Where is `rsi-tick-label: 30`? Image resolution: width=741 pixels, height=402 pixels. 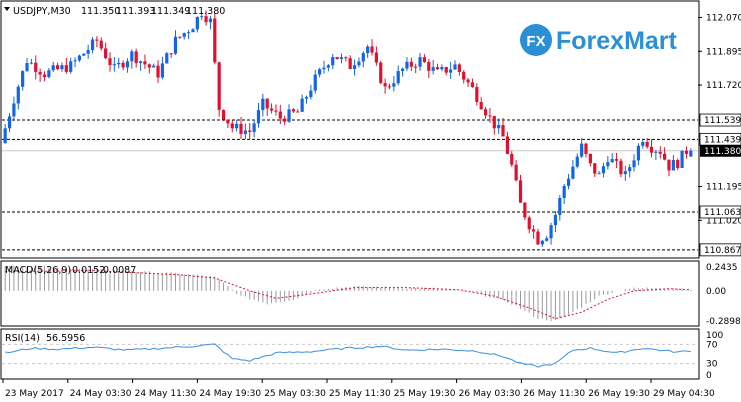 rsi-tick-label: 30 is located at coordinates (712, 365).